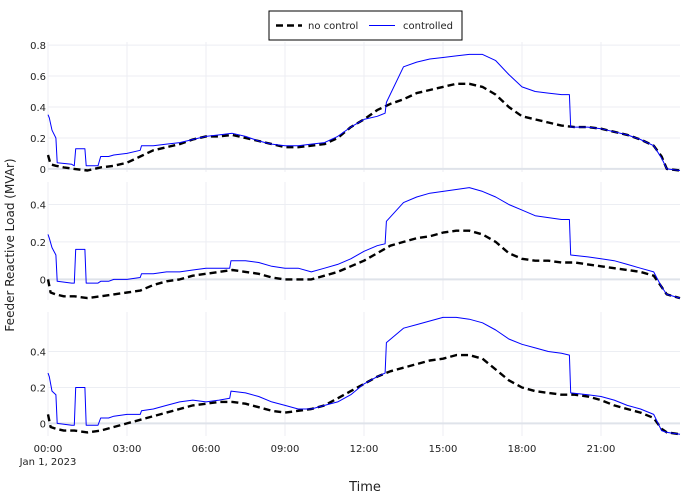 The image size is (700, 504). Describe the element at coordinates (206, 449) in the screenshot. I see `x-tick-label: 06:00` at that location.